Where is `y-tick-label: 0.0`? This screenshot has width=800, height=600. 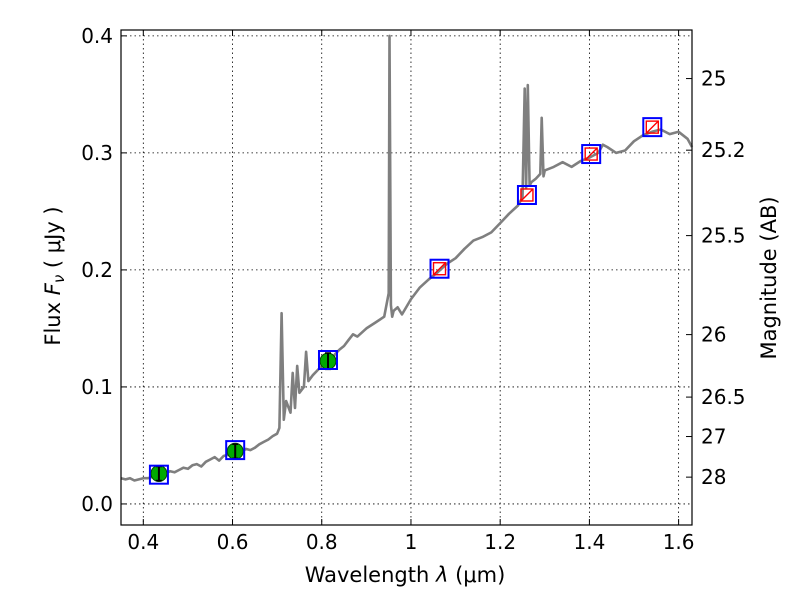
y-tick-label: 0.0 is located at coordinates (97, 504).